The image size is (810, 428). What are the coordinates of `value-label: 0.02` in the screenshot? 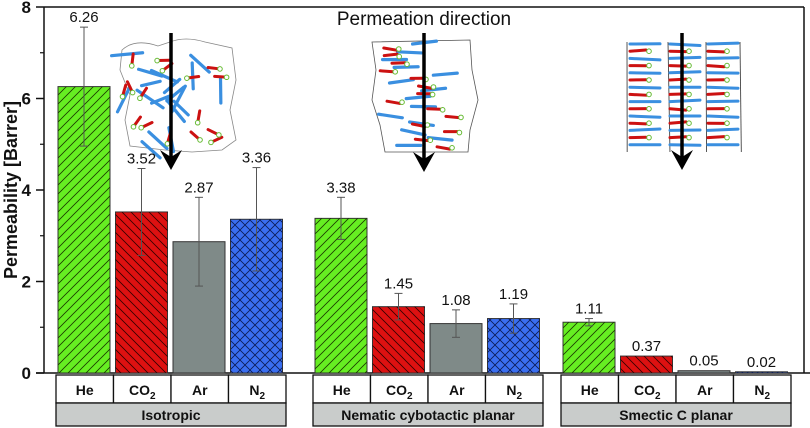 It's located at (761, 362).